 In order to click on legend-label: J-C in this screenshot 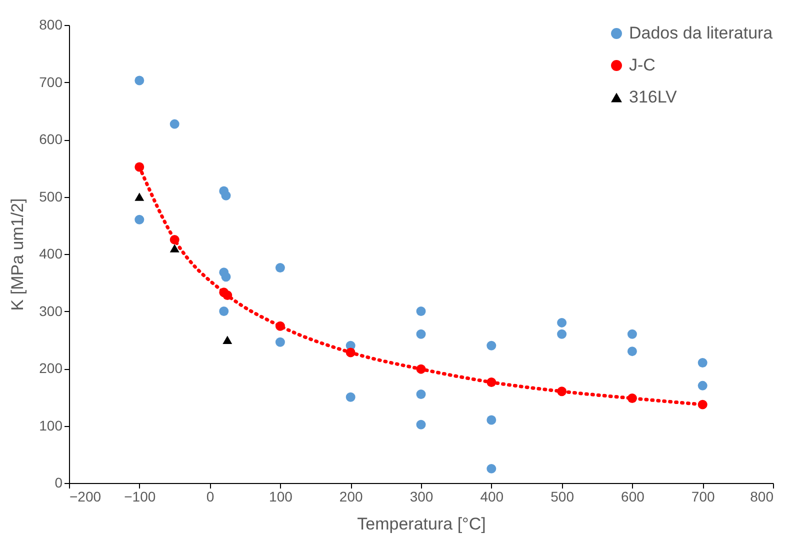, I will do `click(642, 65)`.